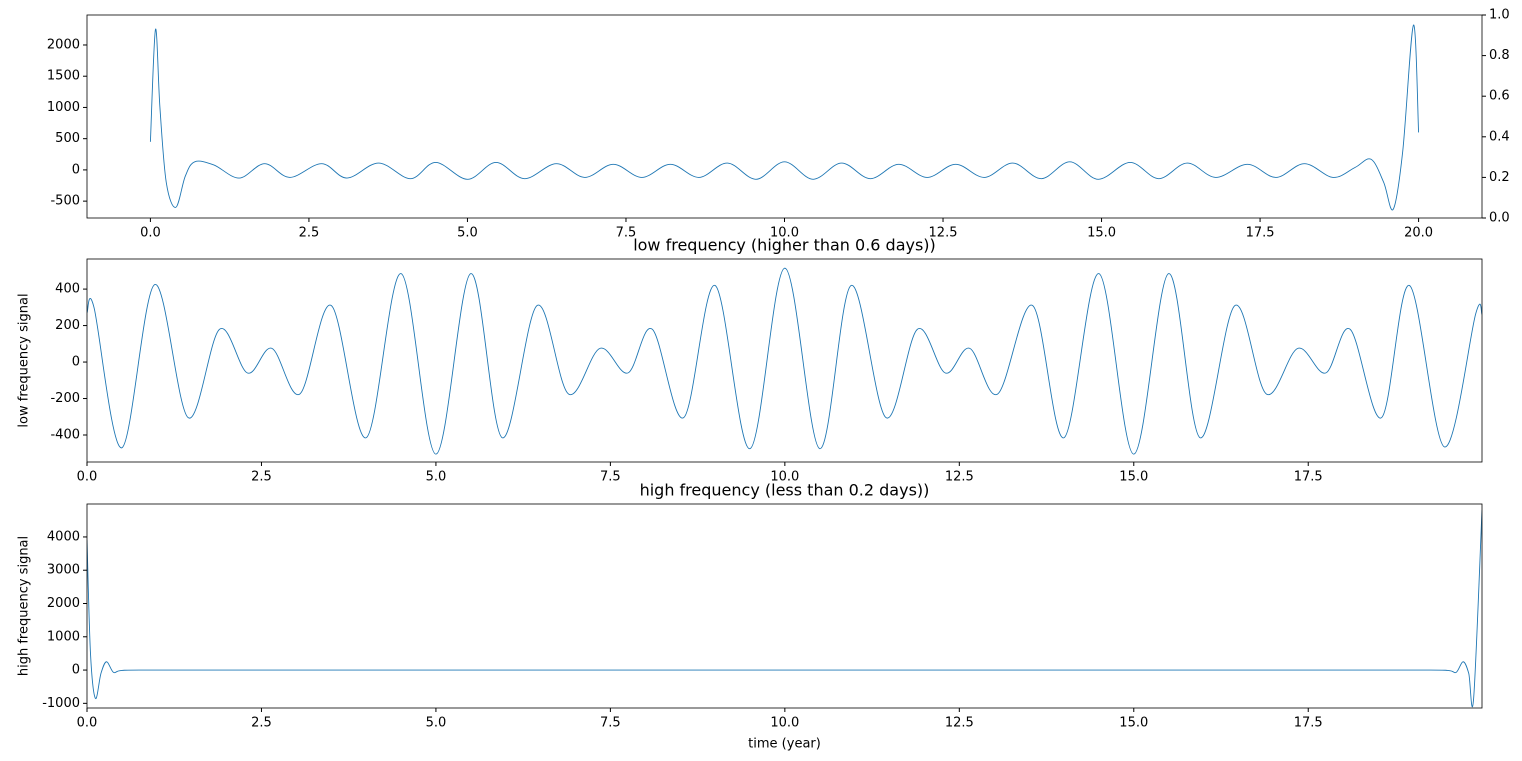 The height and width of the screenshot is (761, 1522). Describe the element at coordinates (61, 703) in the screenshot. I see `y-tick-label: -1000` at that location.